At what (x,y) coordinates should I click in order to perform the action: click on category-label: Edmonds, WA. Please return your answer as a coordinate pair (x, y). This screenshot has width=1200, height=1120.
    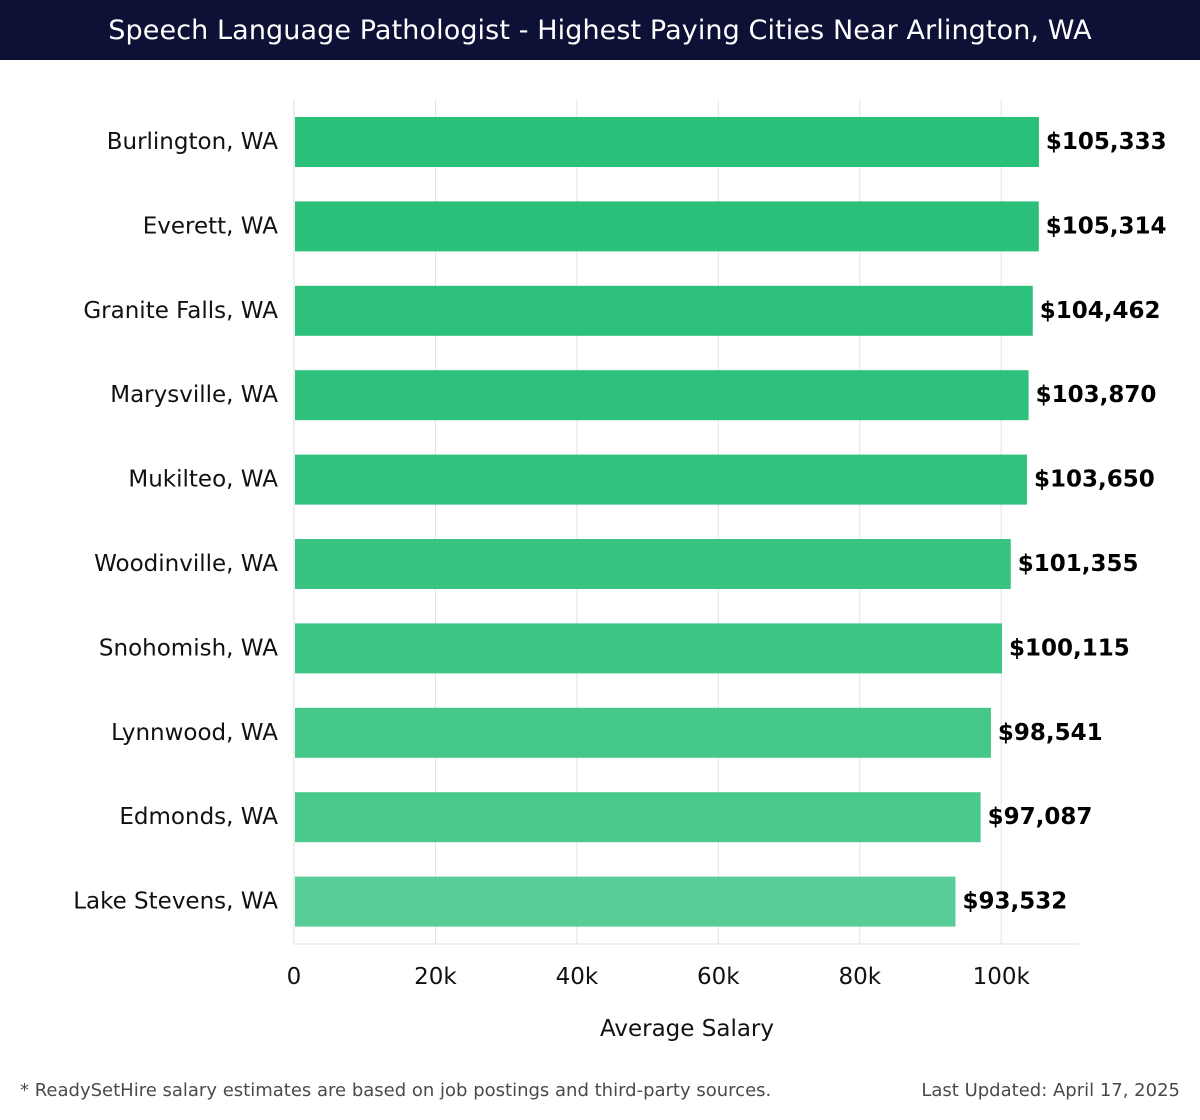
    Looking at the image, I should click on (198, 817).